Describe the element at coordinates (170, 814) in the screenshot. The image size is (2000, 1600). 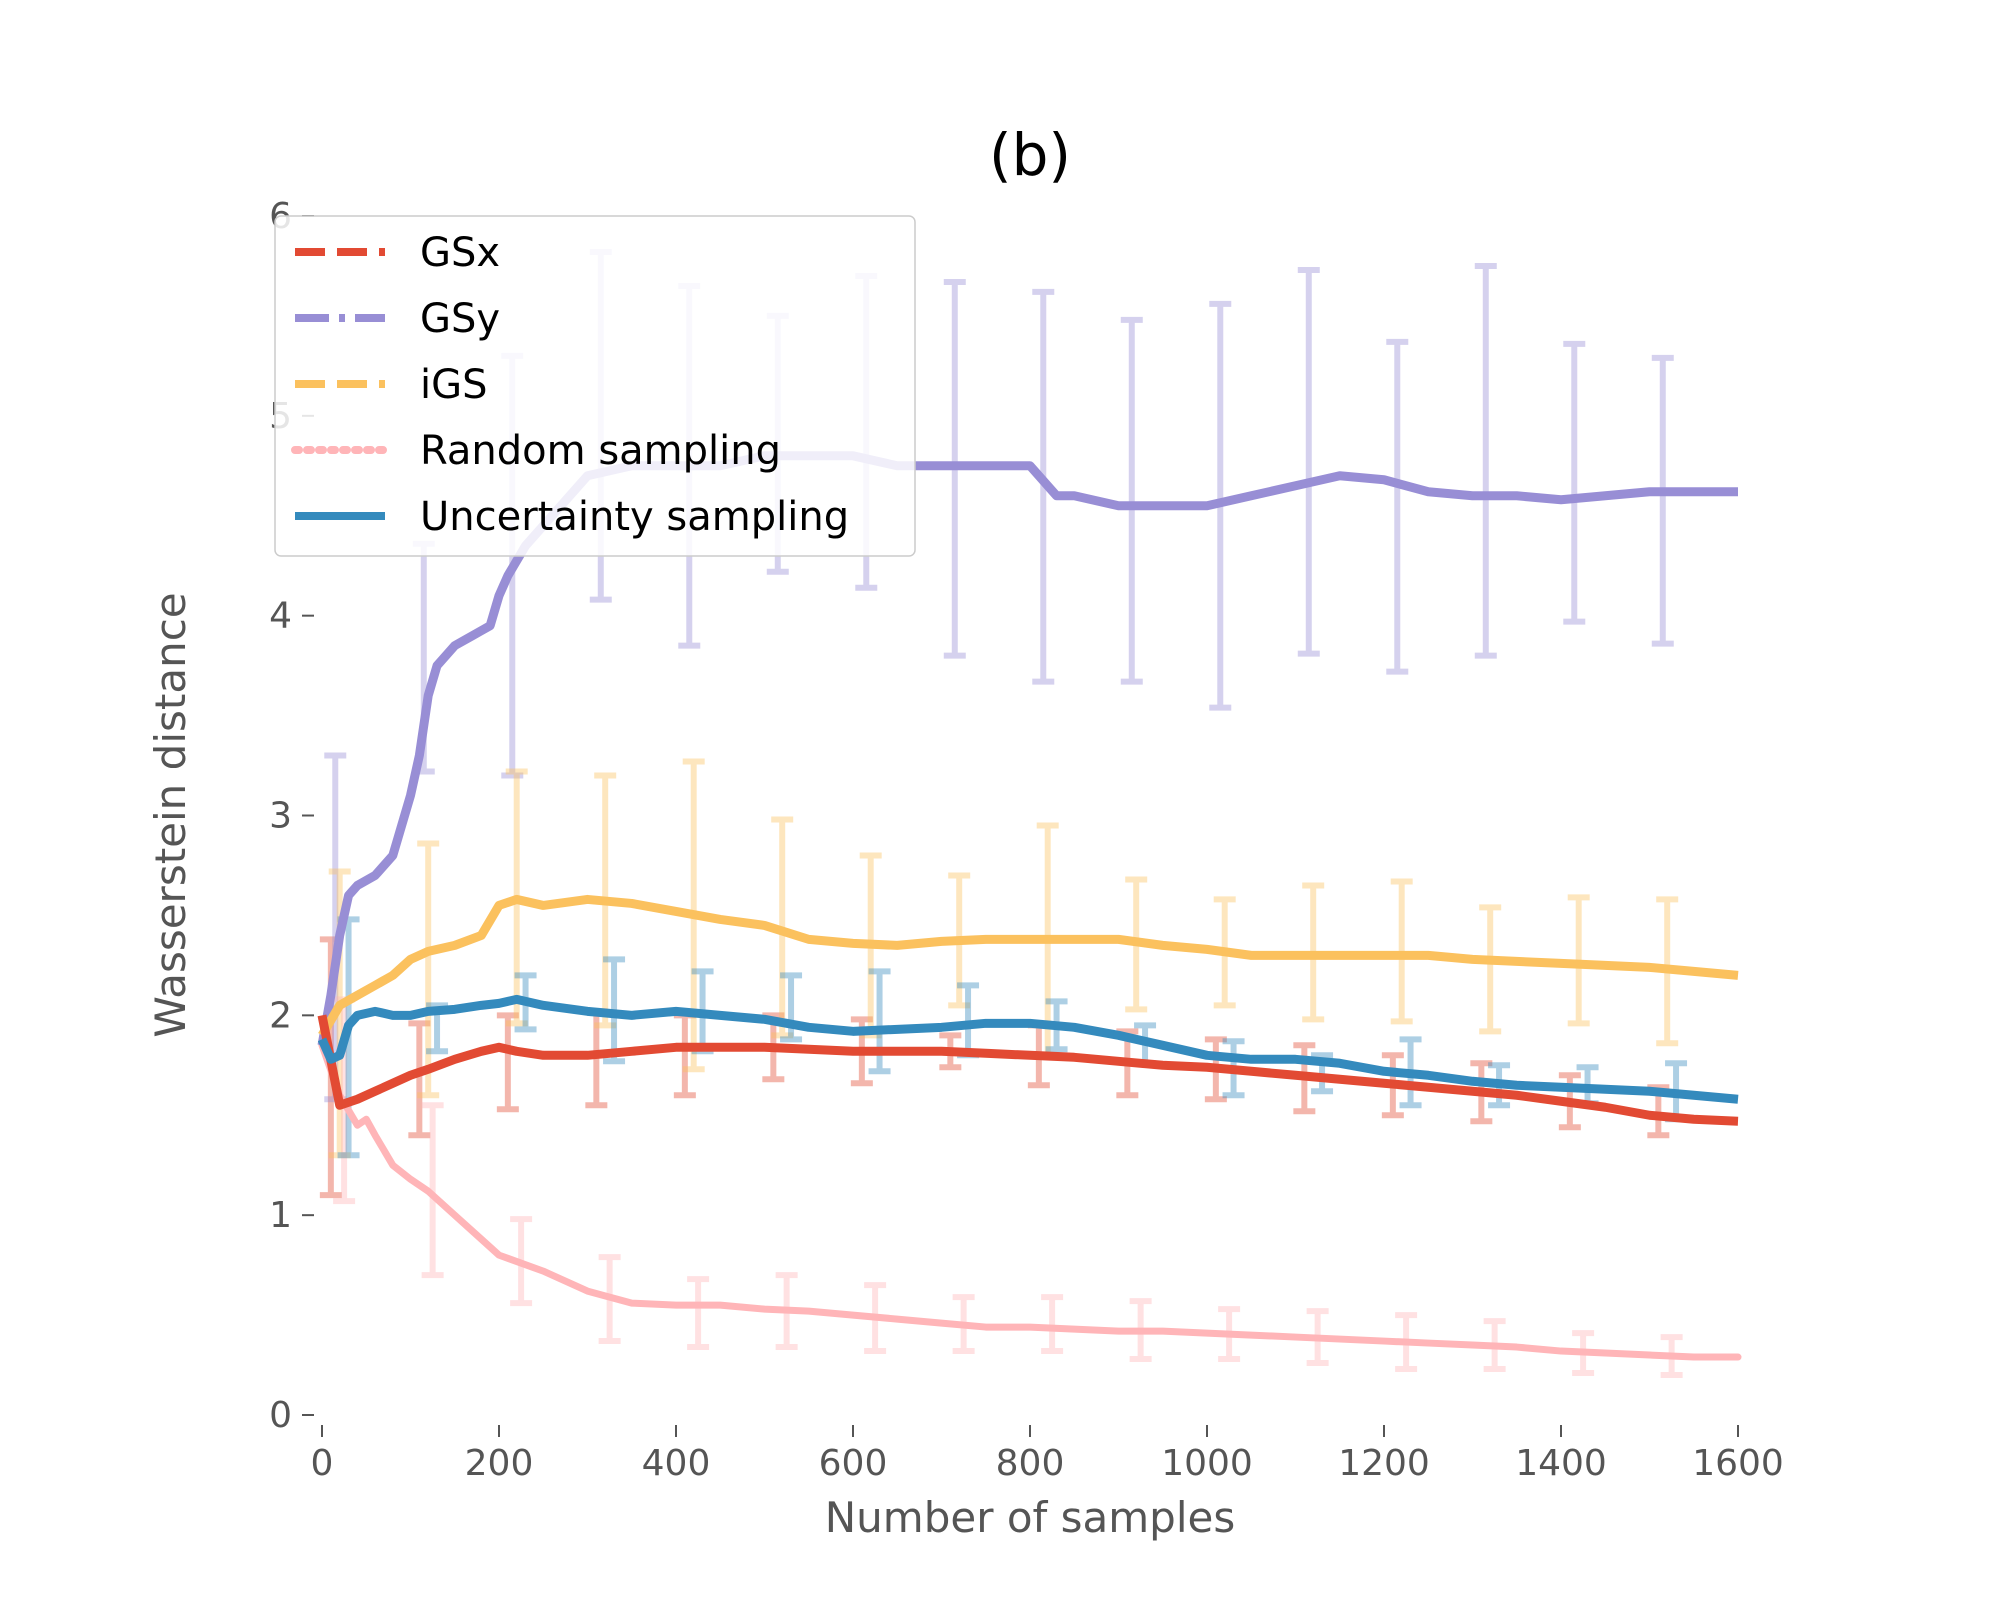
I see `y-axis-label: Wasserstein distance` at that location.